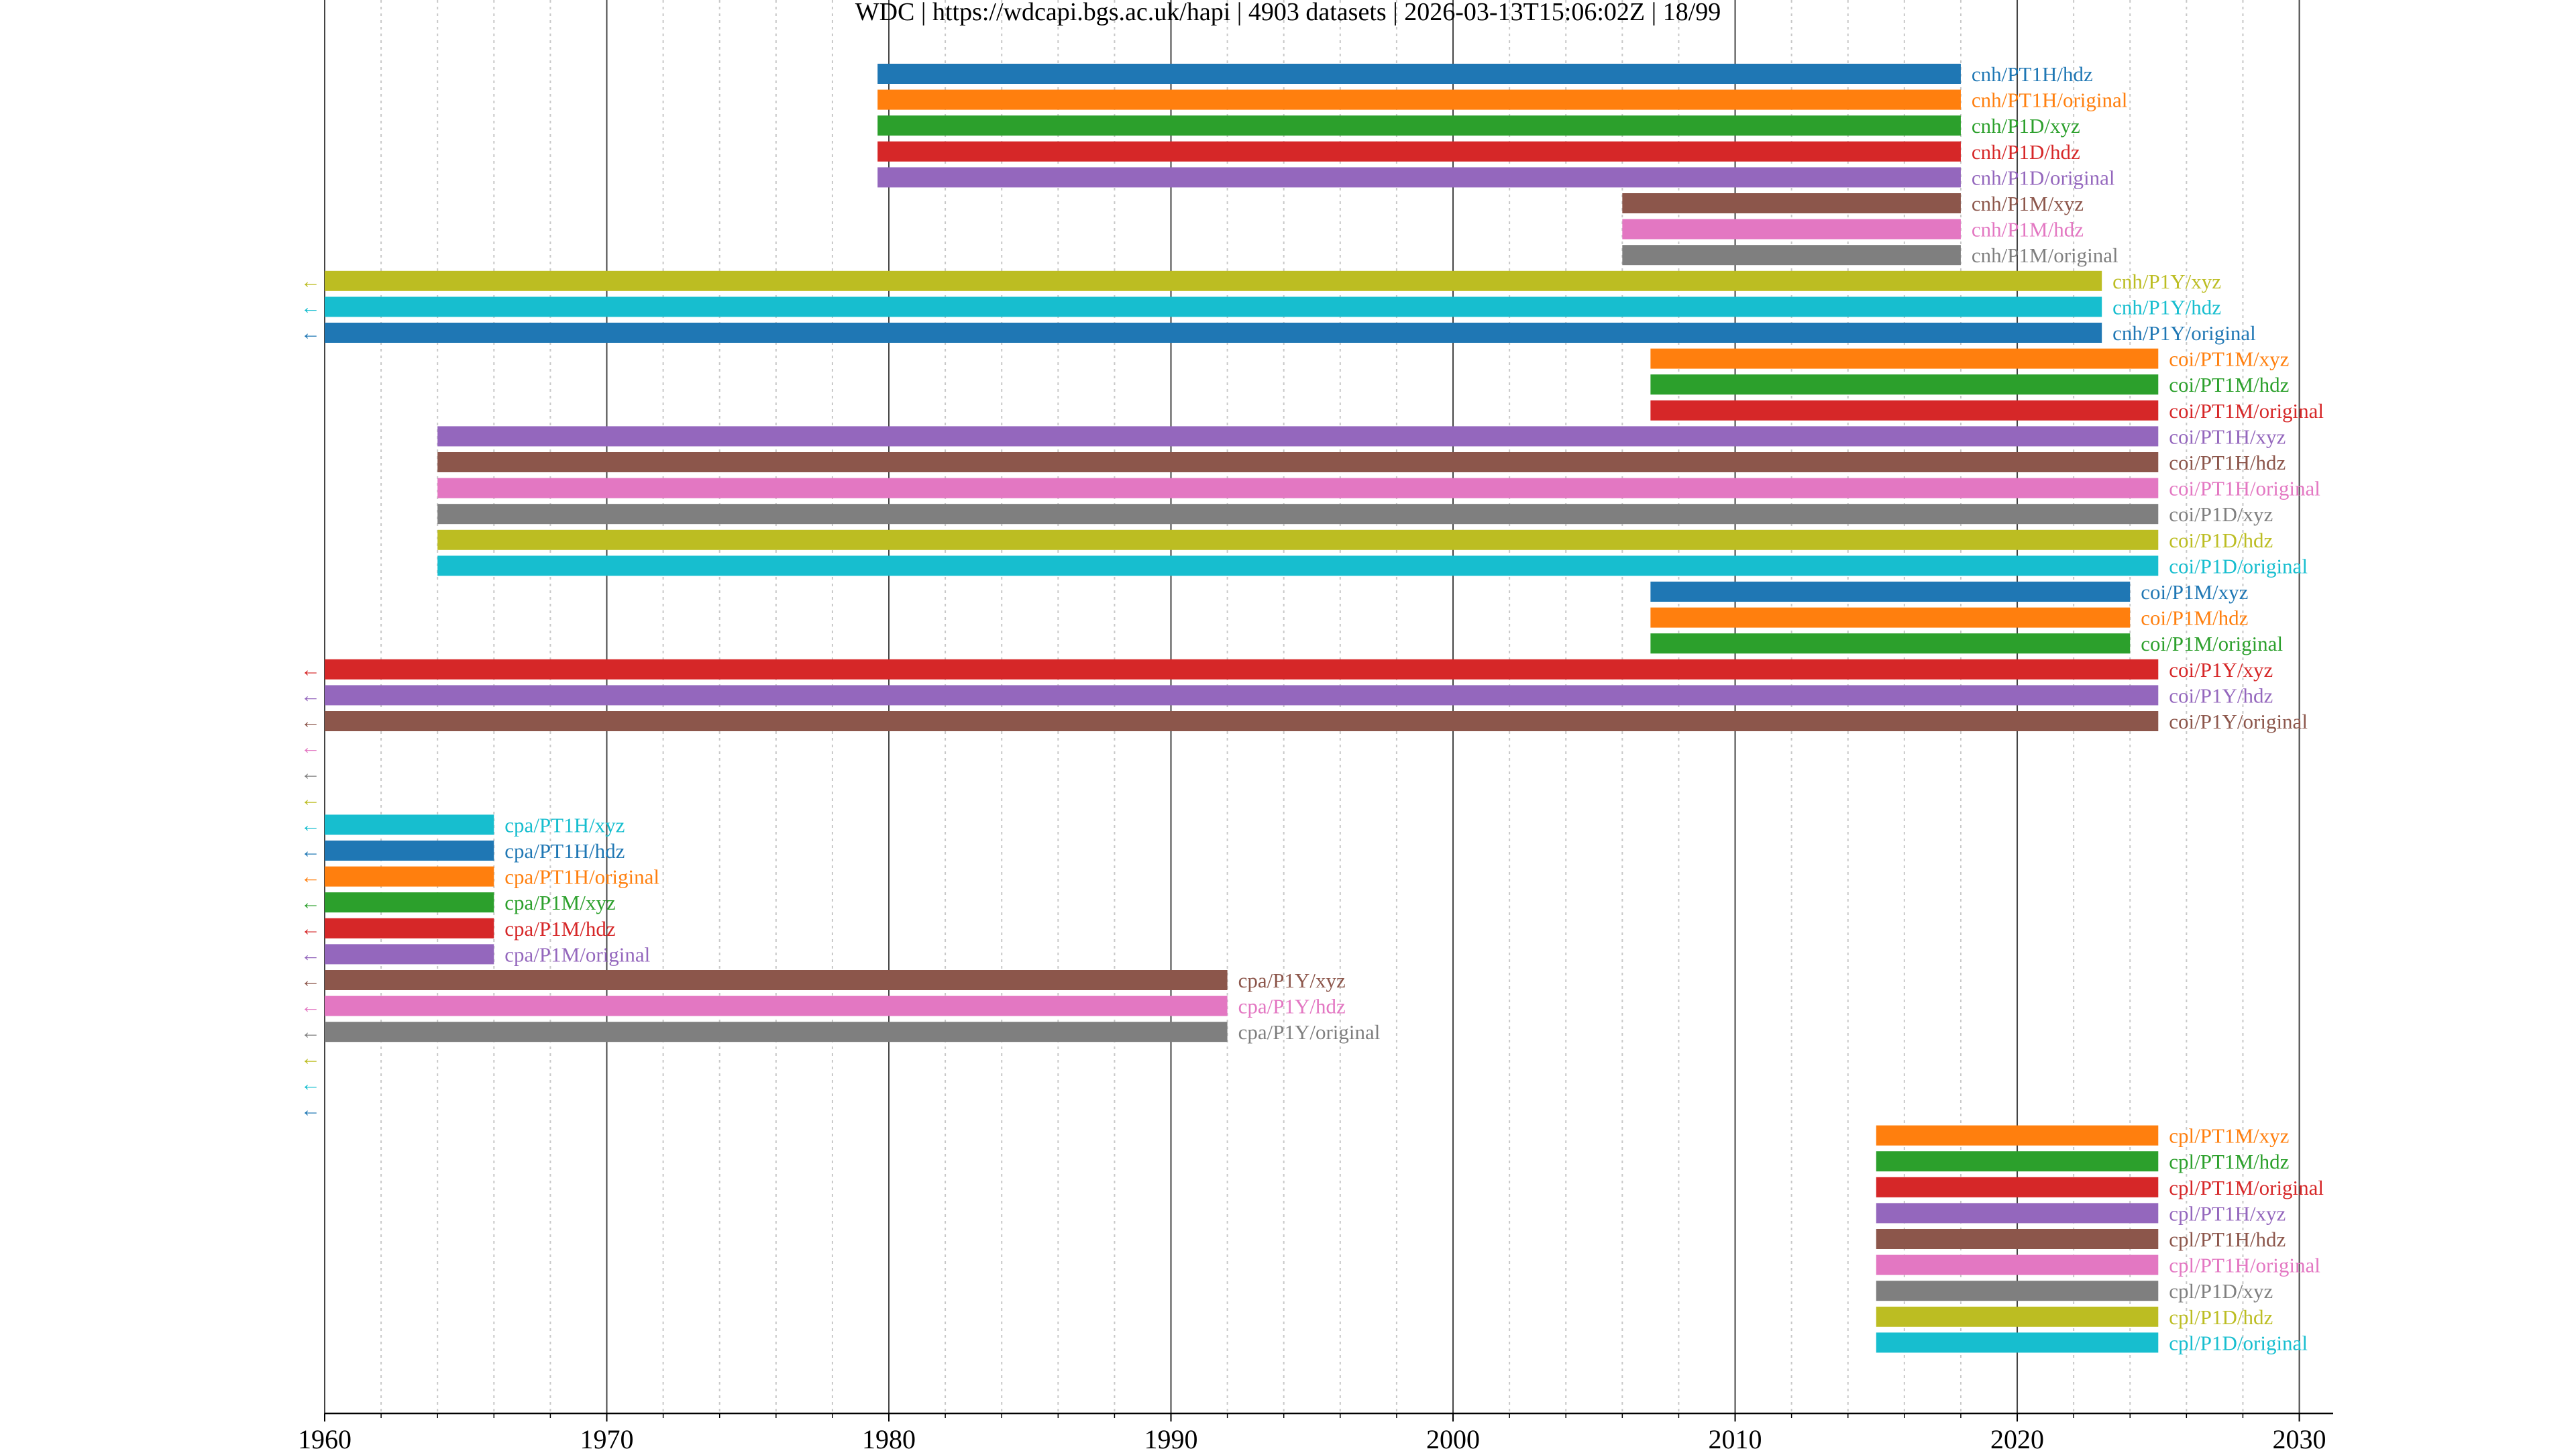 The width and height of the screenshot is (2576, 1449). Describe the element at coordinates (2246, 1187) in the screenshot. I see `dataset-label: cpl/PT1M/original` at that location.